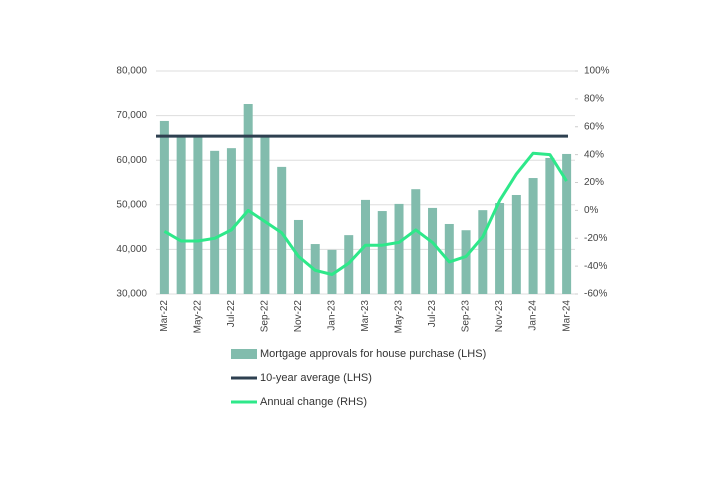  What do you see at coordinates (131, 204) in the screenshot?
I see `y-tick-label: 50,000` at bounding box center [131, 204].